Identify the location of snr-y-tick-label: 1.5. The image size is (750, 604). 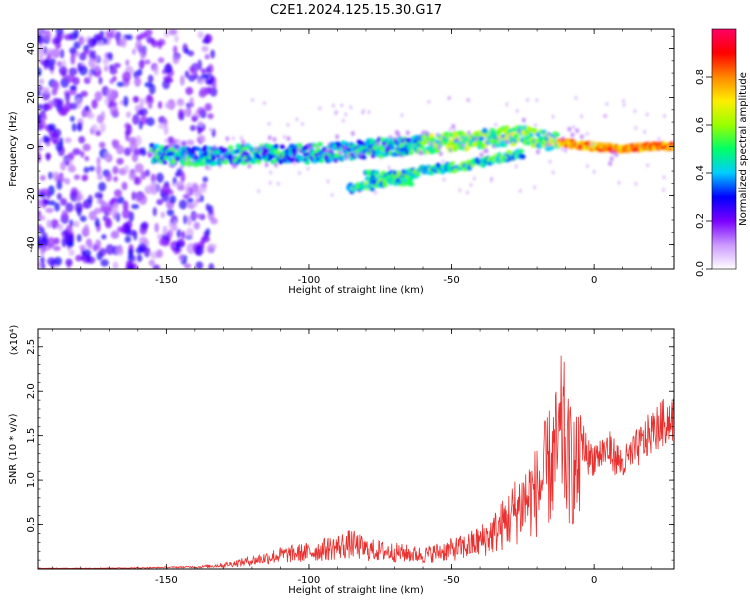
(31, 436).